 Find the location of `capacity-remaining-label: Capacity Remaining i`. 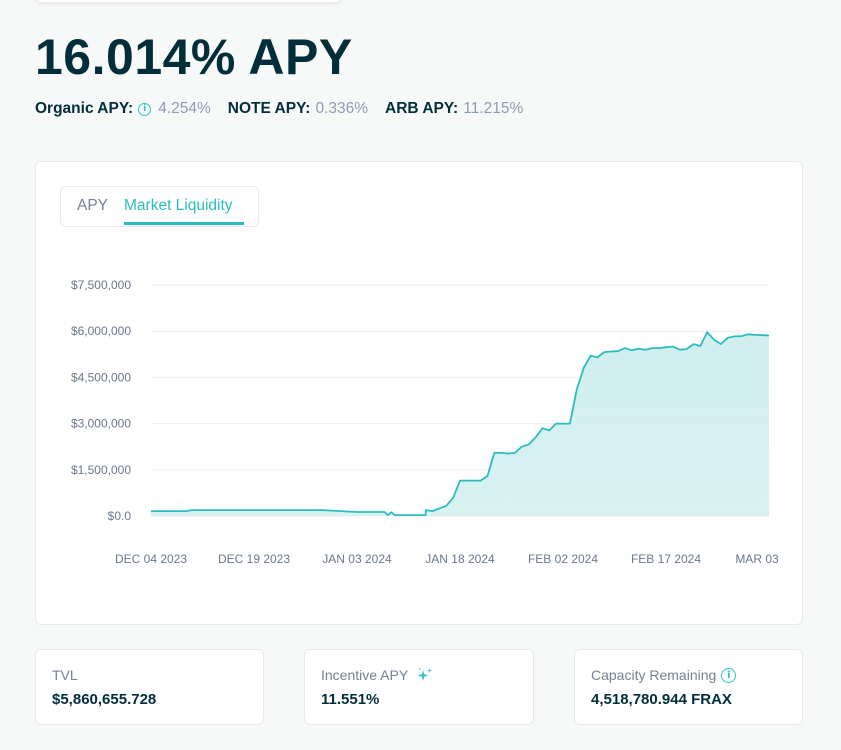

capacity-remaining-label: Capacity Remaining i is located at coordinates (667, 675).